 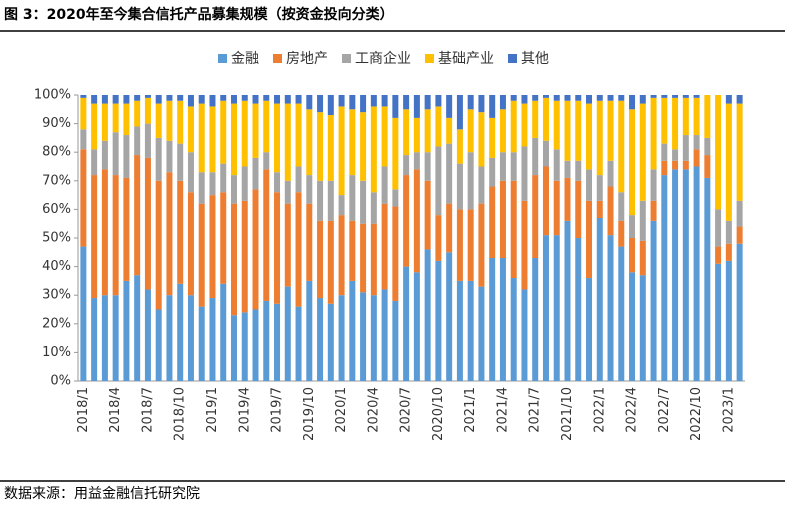 What do you see at coordinates (307, 59) in the screenshot?
I see `legend-label: 房地产` at bounding box center [307, 59].